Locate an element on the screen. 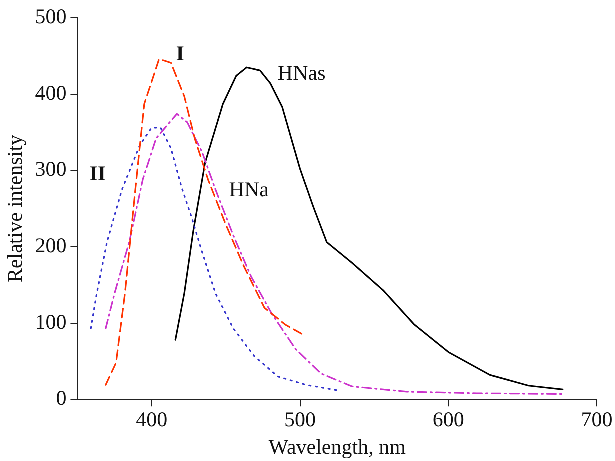  y-tick-label: 400 is located at coordinates (51, 92).